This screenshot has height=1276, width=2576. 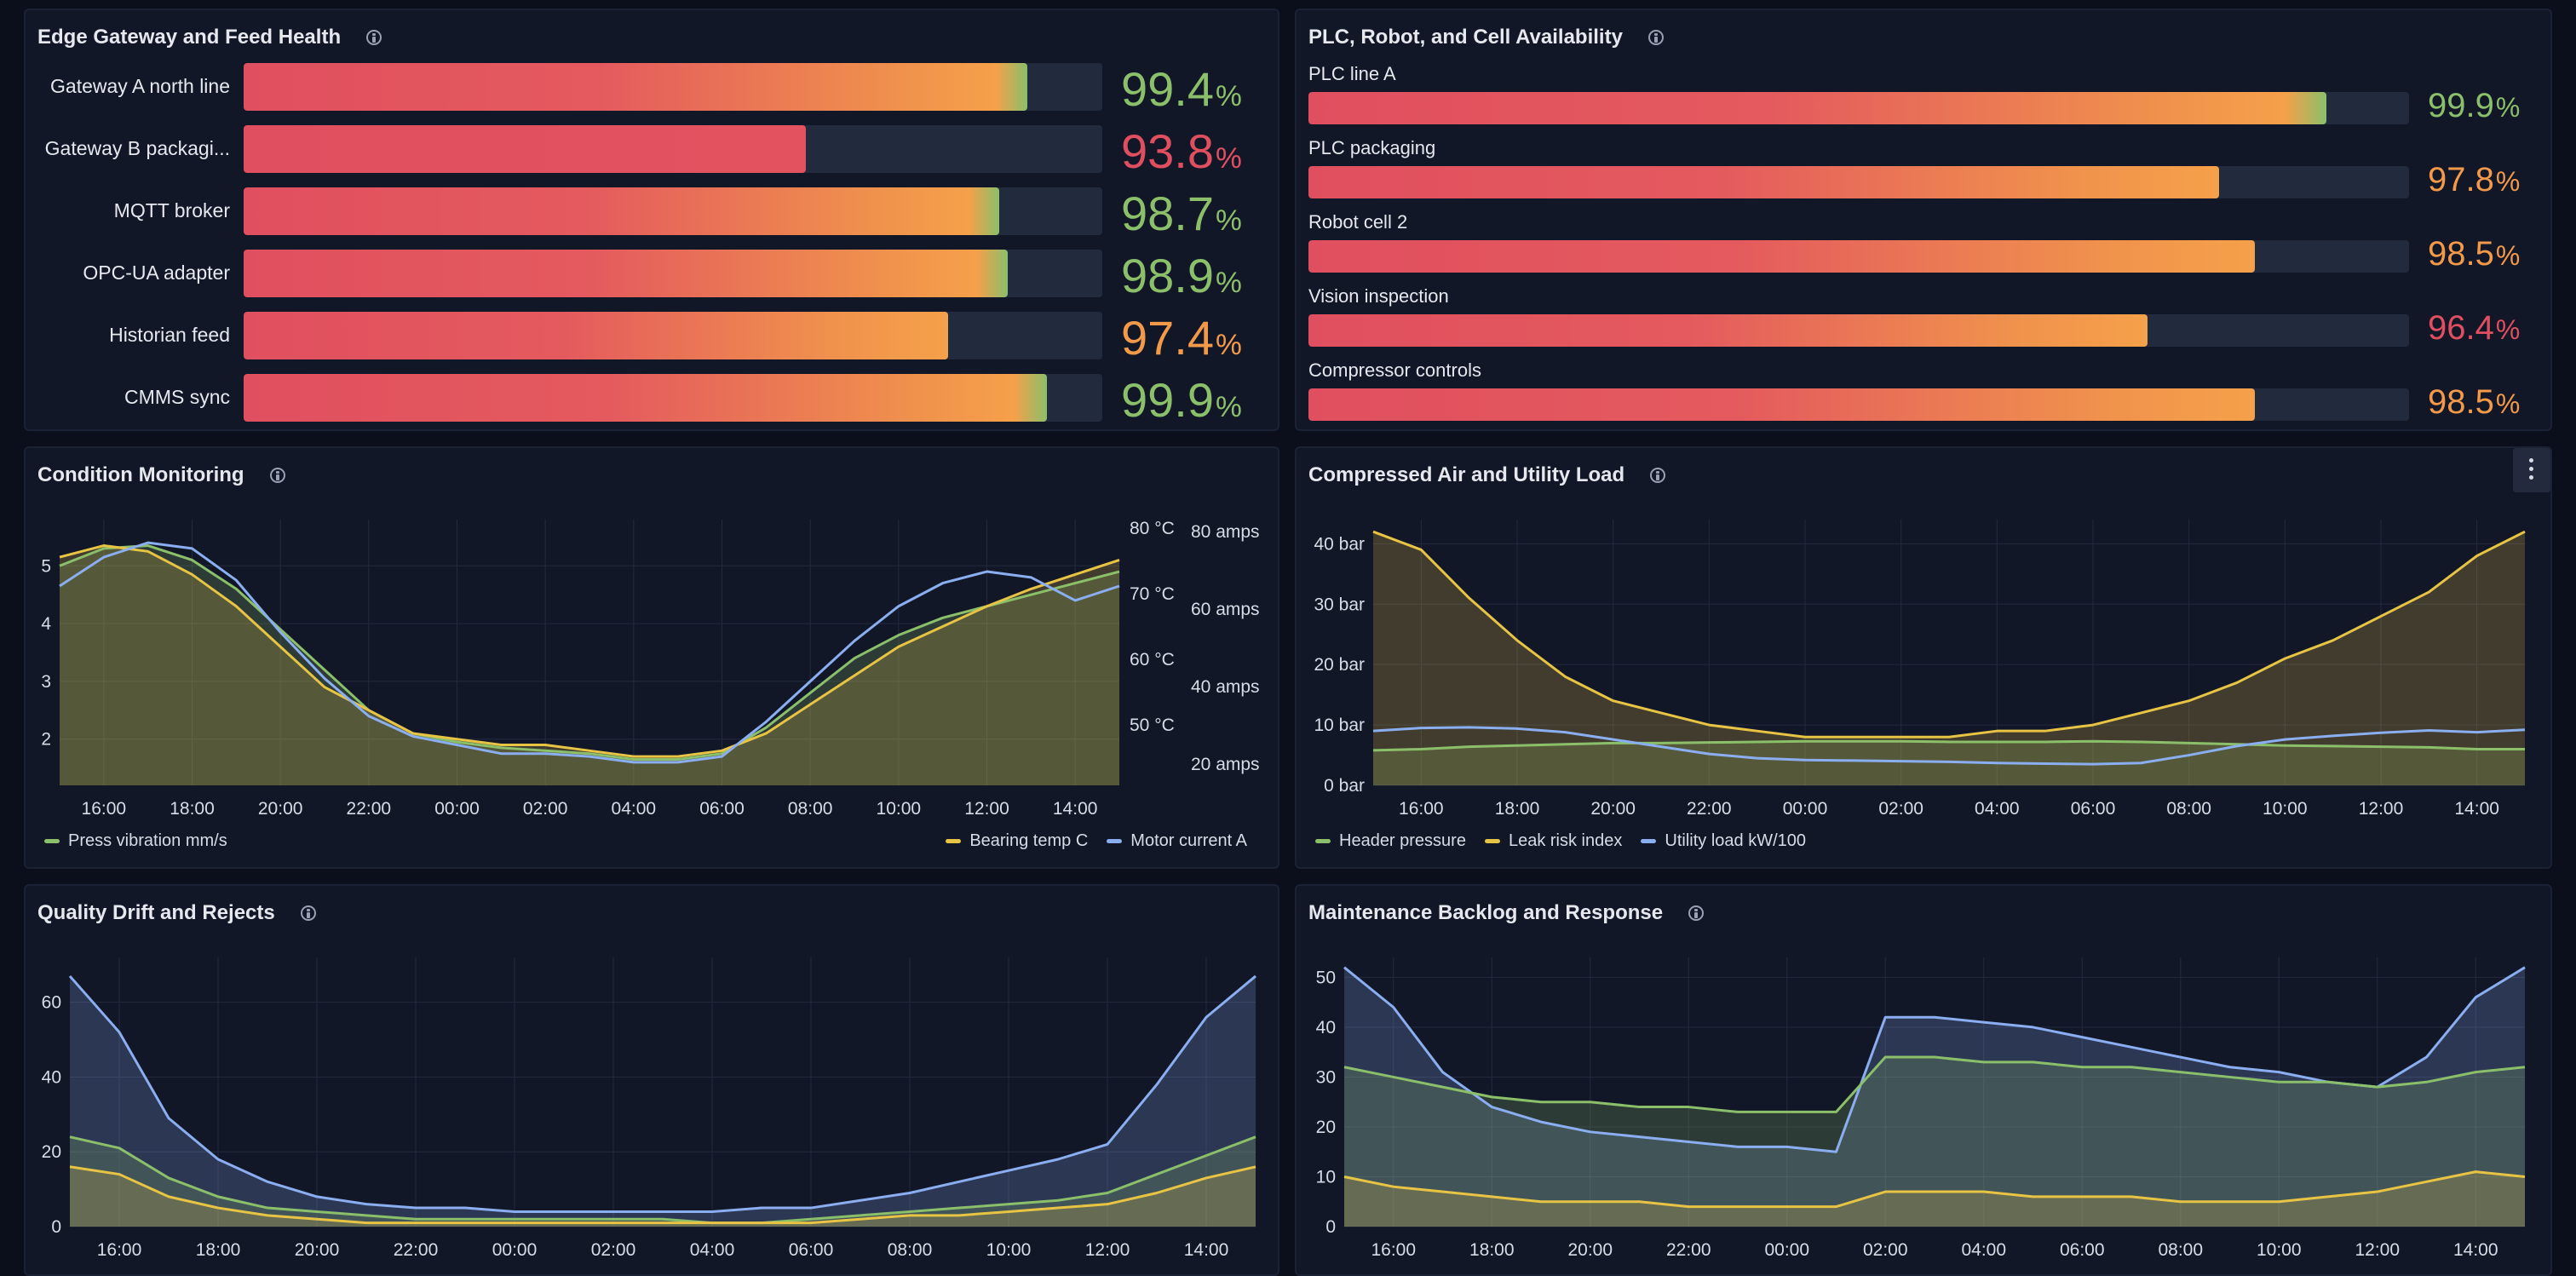 What do you see at coordinates (1106, 841) in the screenshot?
I see `chart-legend: Bearing temp C Motor current A` at bounding box center [1106, 841].